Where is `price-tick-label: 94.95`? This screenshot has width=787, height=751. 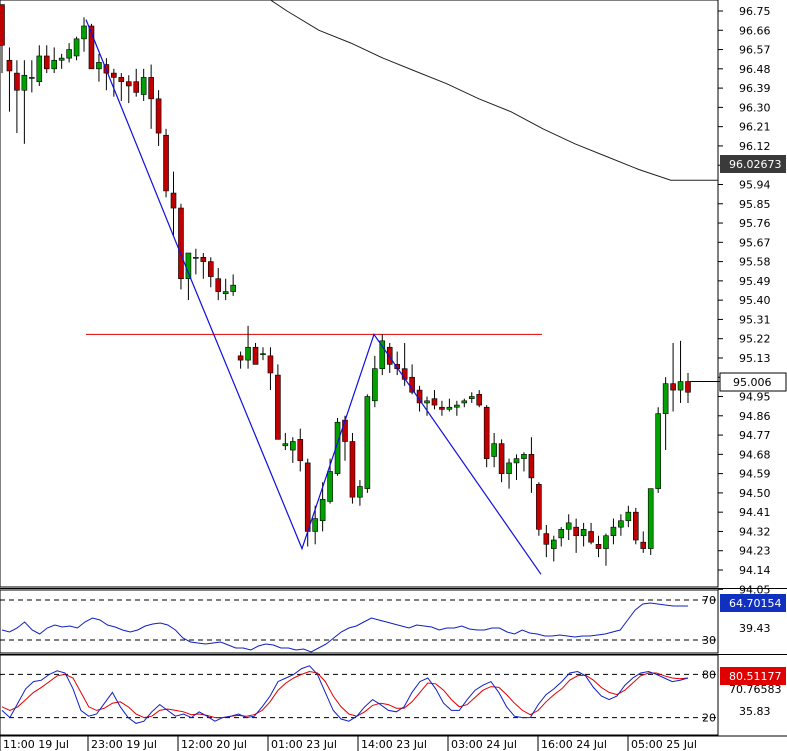
price-tick-label: 94.95 is located at coordinates (755, 397).